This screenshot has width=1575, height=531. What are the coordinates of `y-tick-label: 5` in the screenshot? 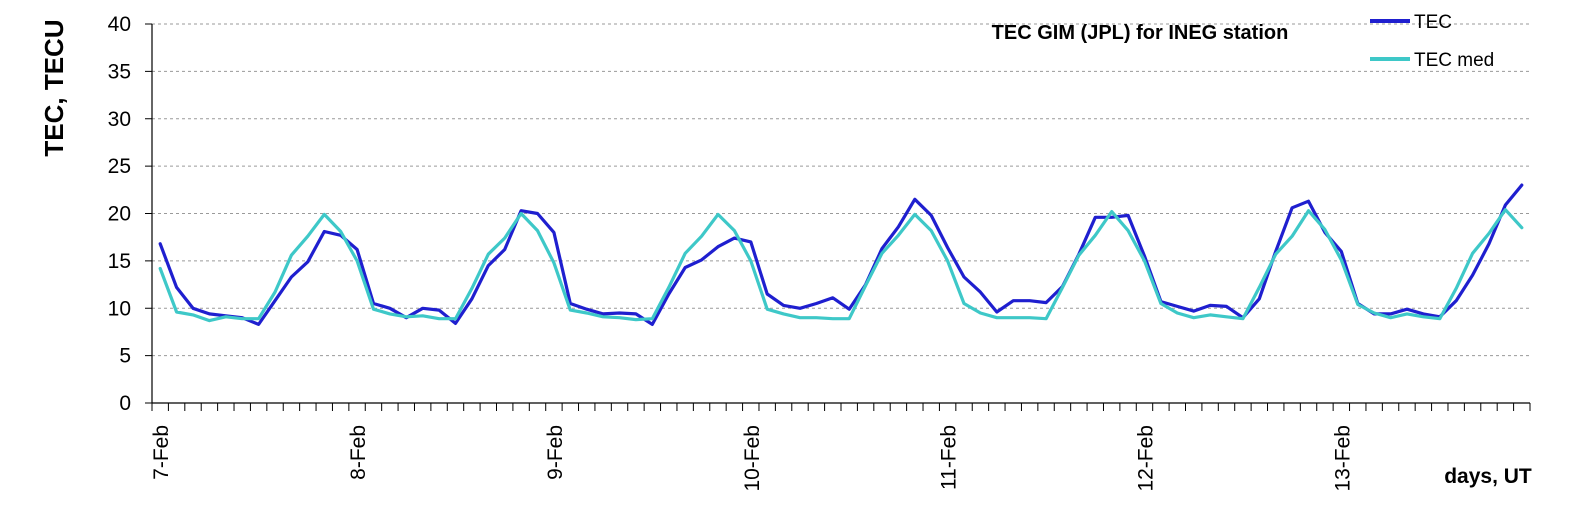 It's located at (125, 356).